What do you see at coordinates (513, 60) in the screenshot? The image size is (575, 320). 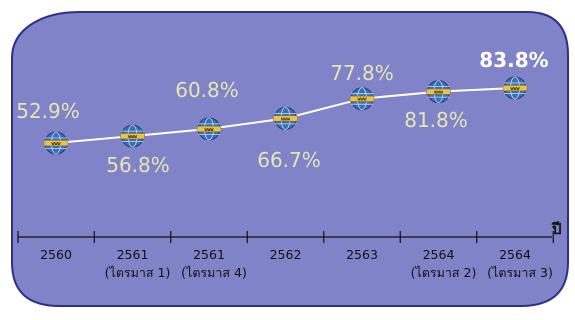 I see `data-label: 83.8%` at bounding box center [513, 60].